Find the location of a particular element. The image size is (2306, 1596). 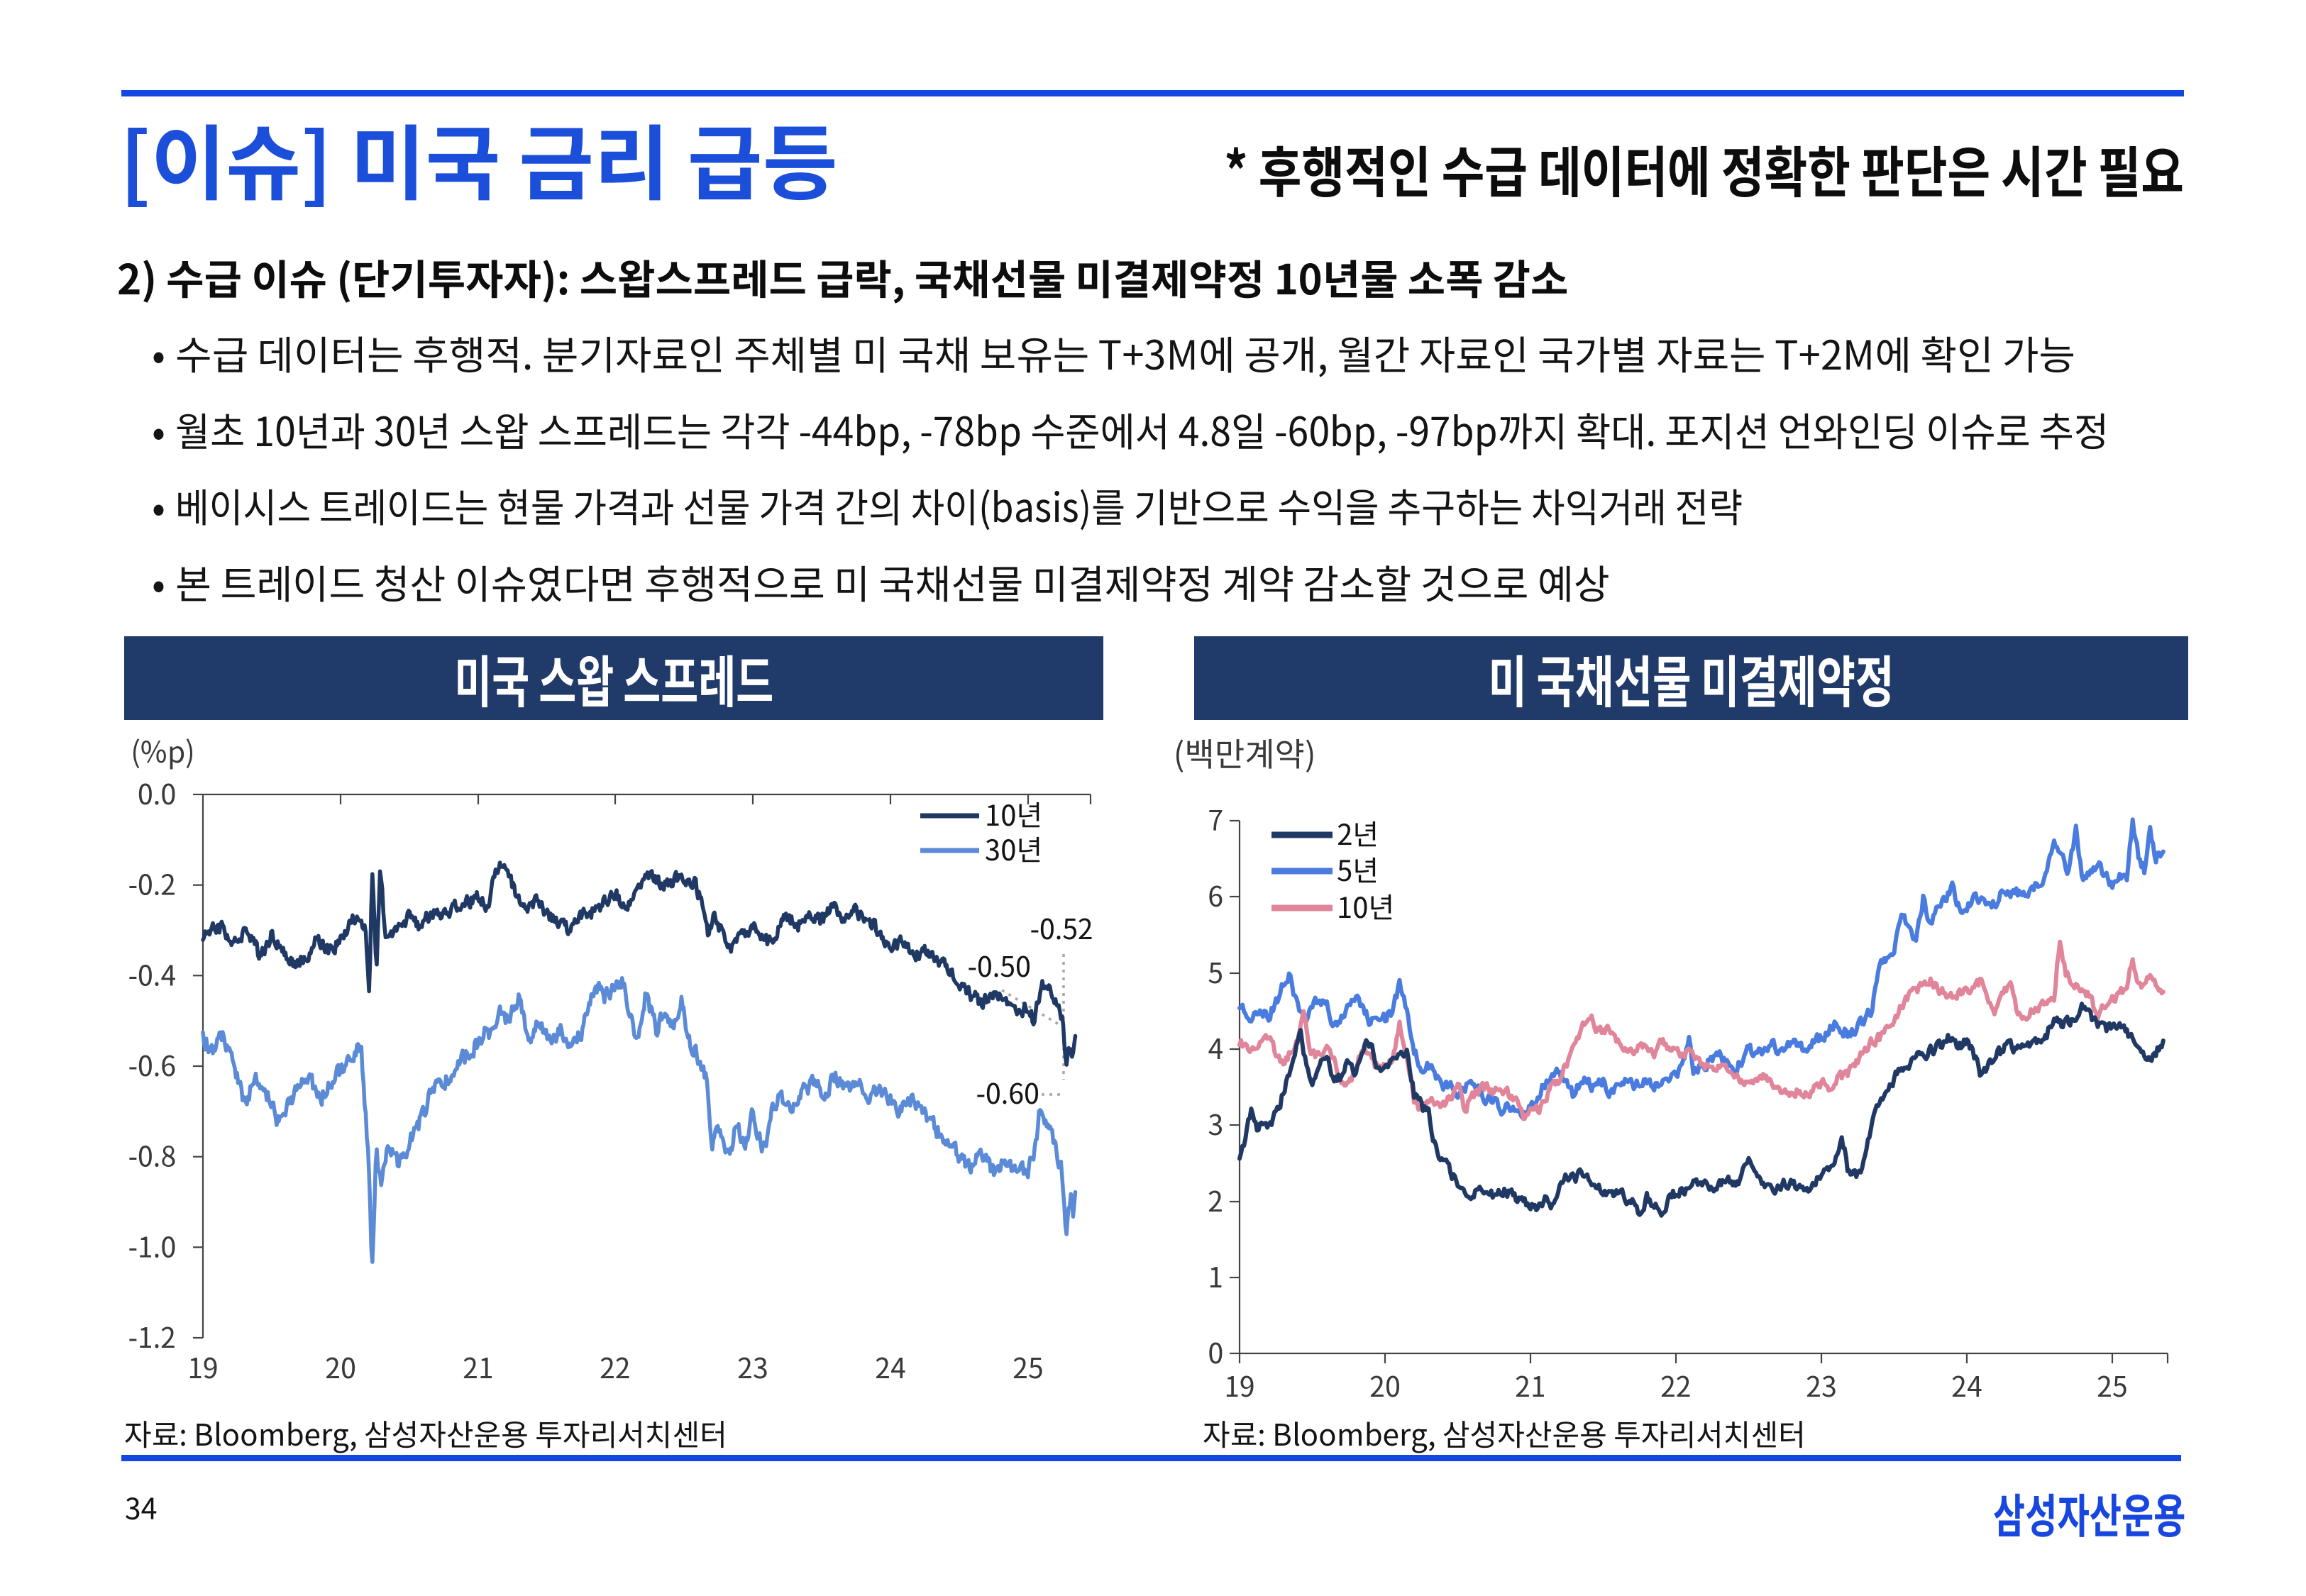

svg-text: -0.8 is located at coordinates (152, 1156).